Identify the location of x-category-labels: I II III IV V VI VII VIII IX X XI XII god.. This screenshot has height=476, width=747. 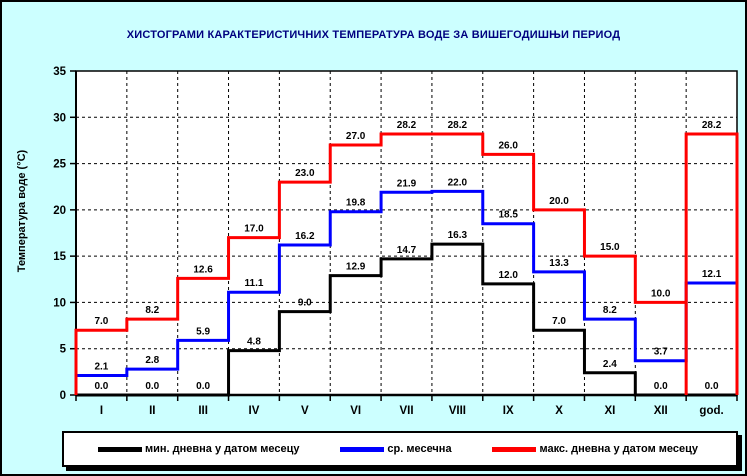
(412, 411).